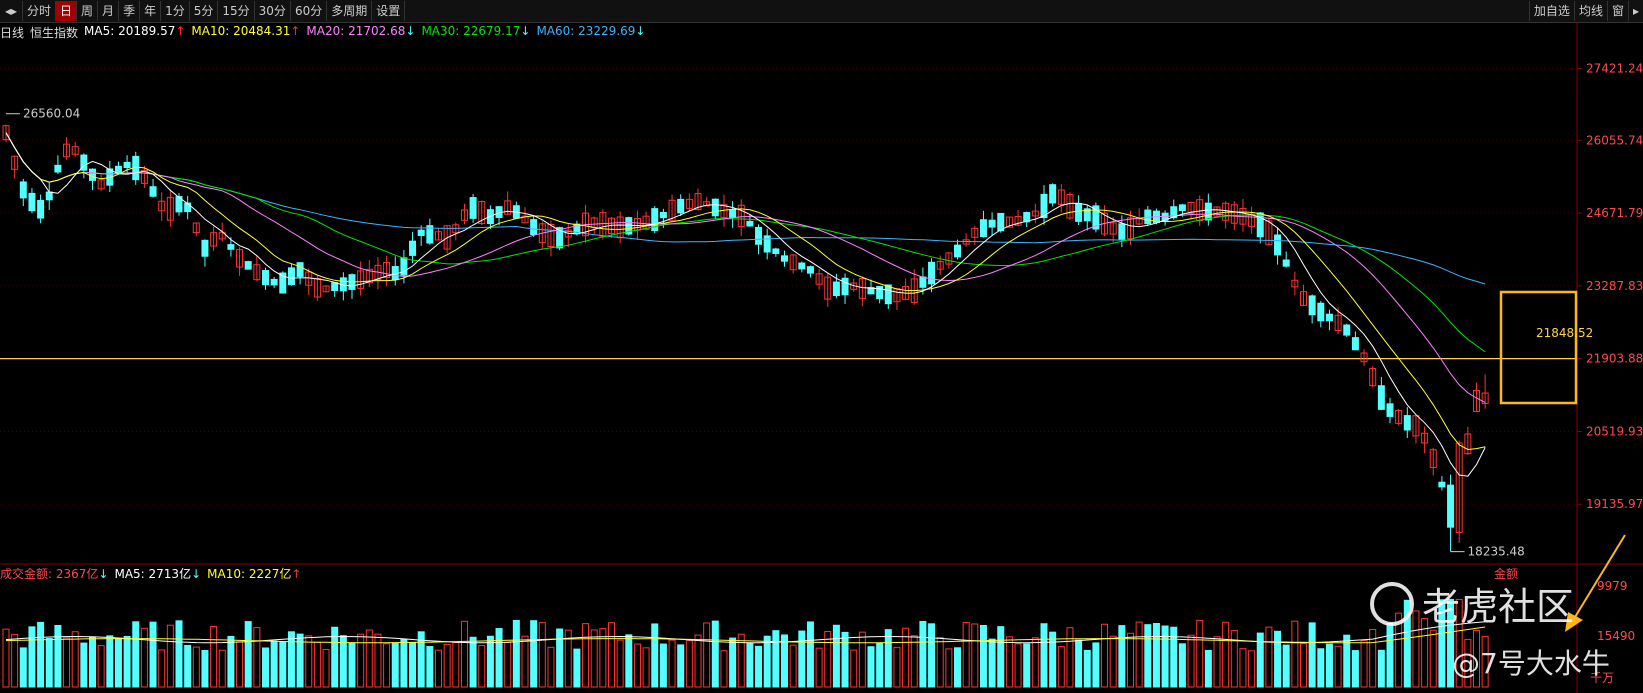 This screenshot has width=1643, height=693. Describe the element at coordinates (309, 11) in the screenshot. I see `period-tab-10: 60分` at that location.